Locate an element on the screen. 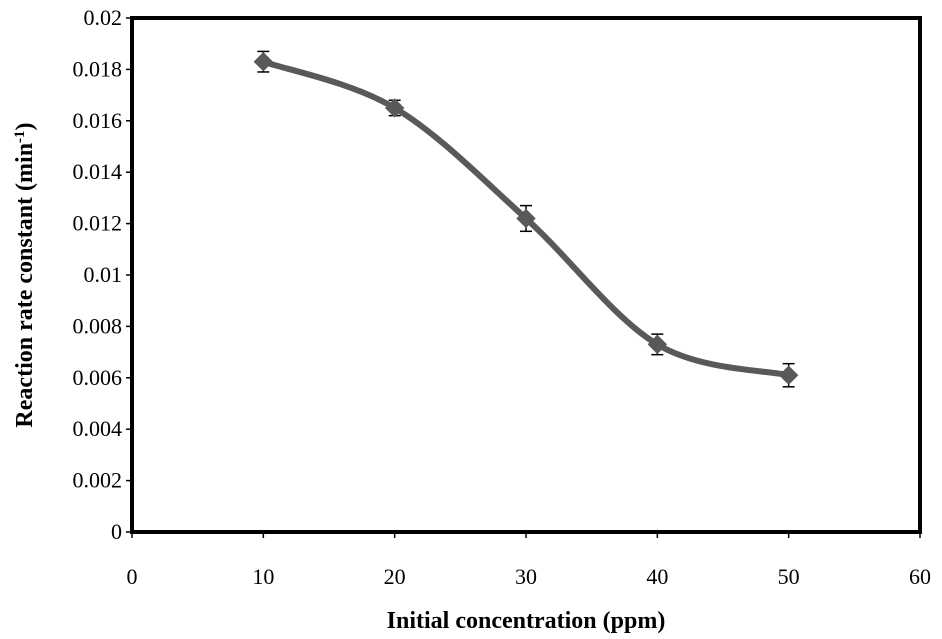 The image size is (942, 639). x-tick-label: 0 is located at coordinates (132, 576).